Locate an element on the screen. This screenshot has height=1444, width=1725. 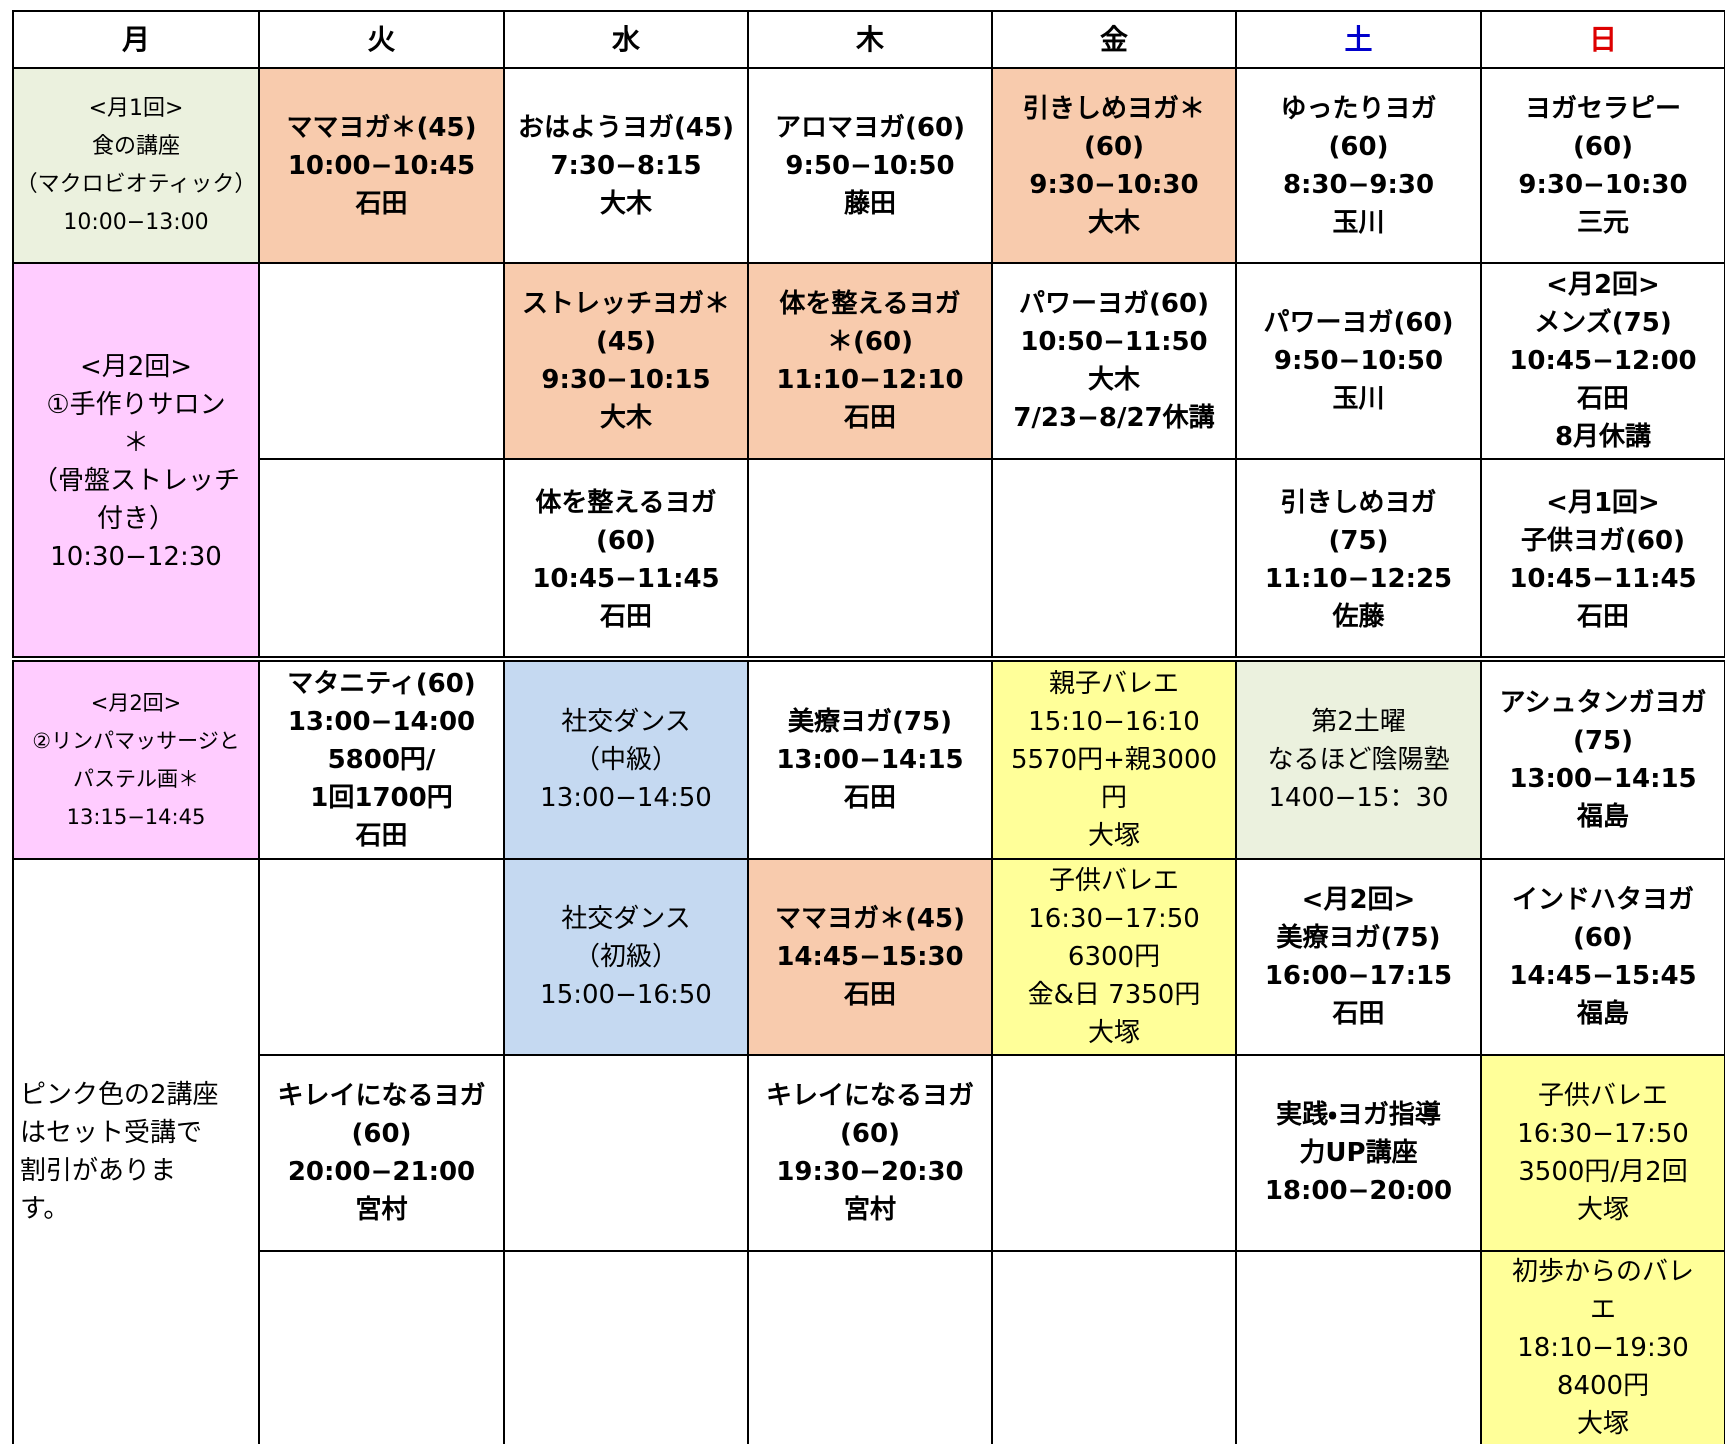
cell-line: 18:00−20:00 is located at coordinates (1358, 1191).